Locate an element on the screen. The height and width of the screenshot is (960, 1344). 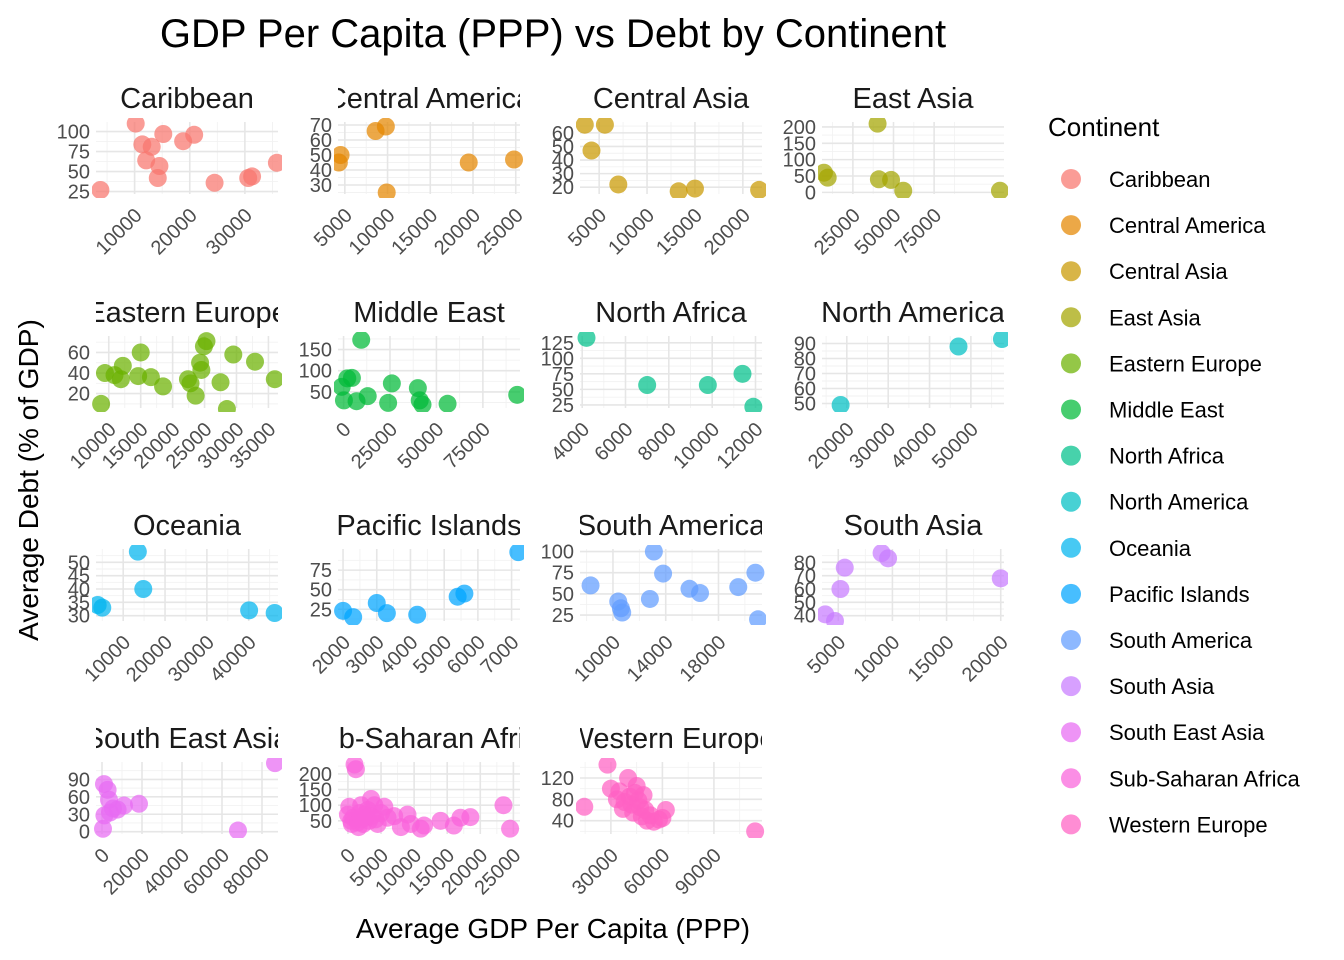
x-tick-label: 20000 is located at coordinates (174, 231).